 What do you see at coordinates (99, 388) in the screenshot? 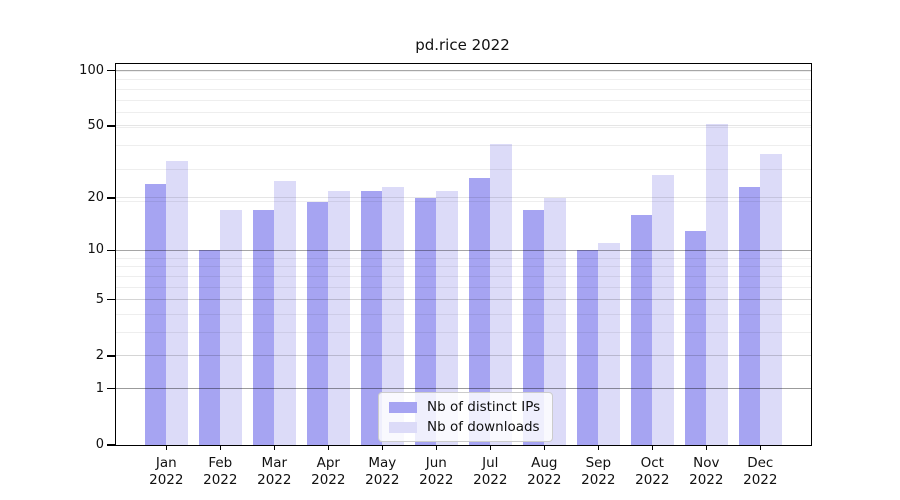
I see `y-tick-label: 1` at bounding box center [99, 388].